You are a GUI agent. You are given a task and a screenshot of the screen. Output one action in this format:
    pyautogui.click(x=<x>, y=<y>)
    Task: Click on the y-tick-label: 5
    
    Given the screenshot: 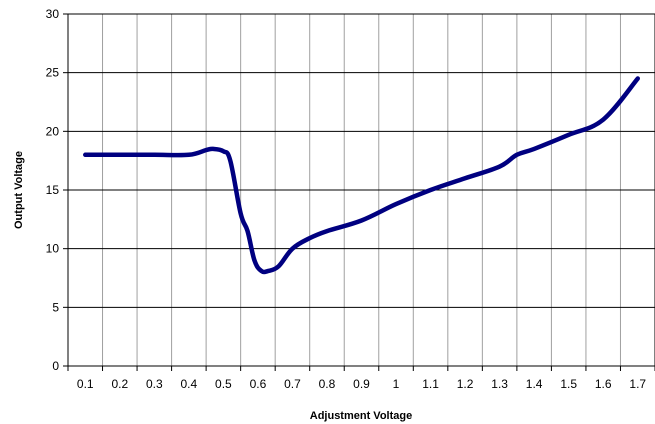 What is the action you would take?
    pyautogui.click(x=55, y=307)
    